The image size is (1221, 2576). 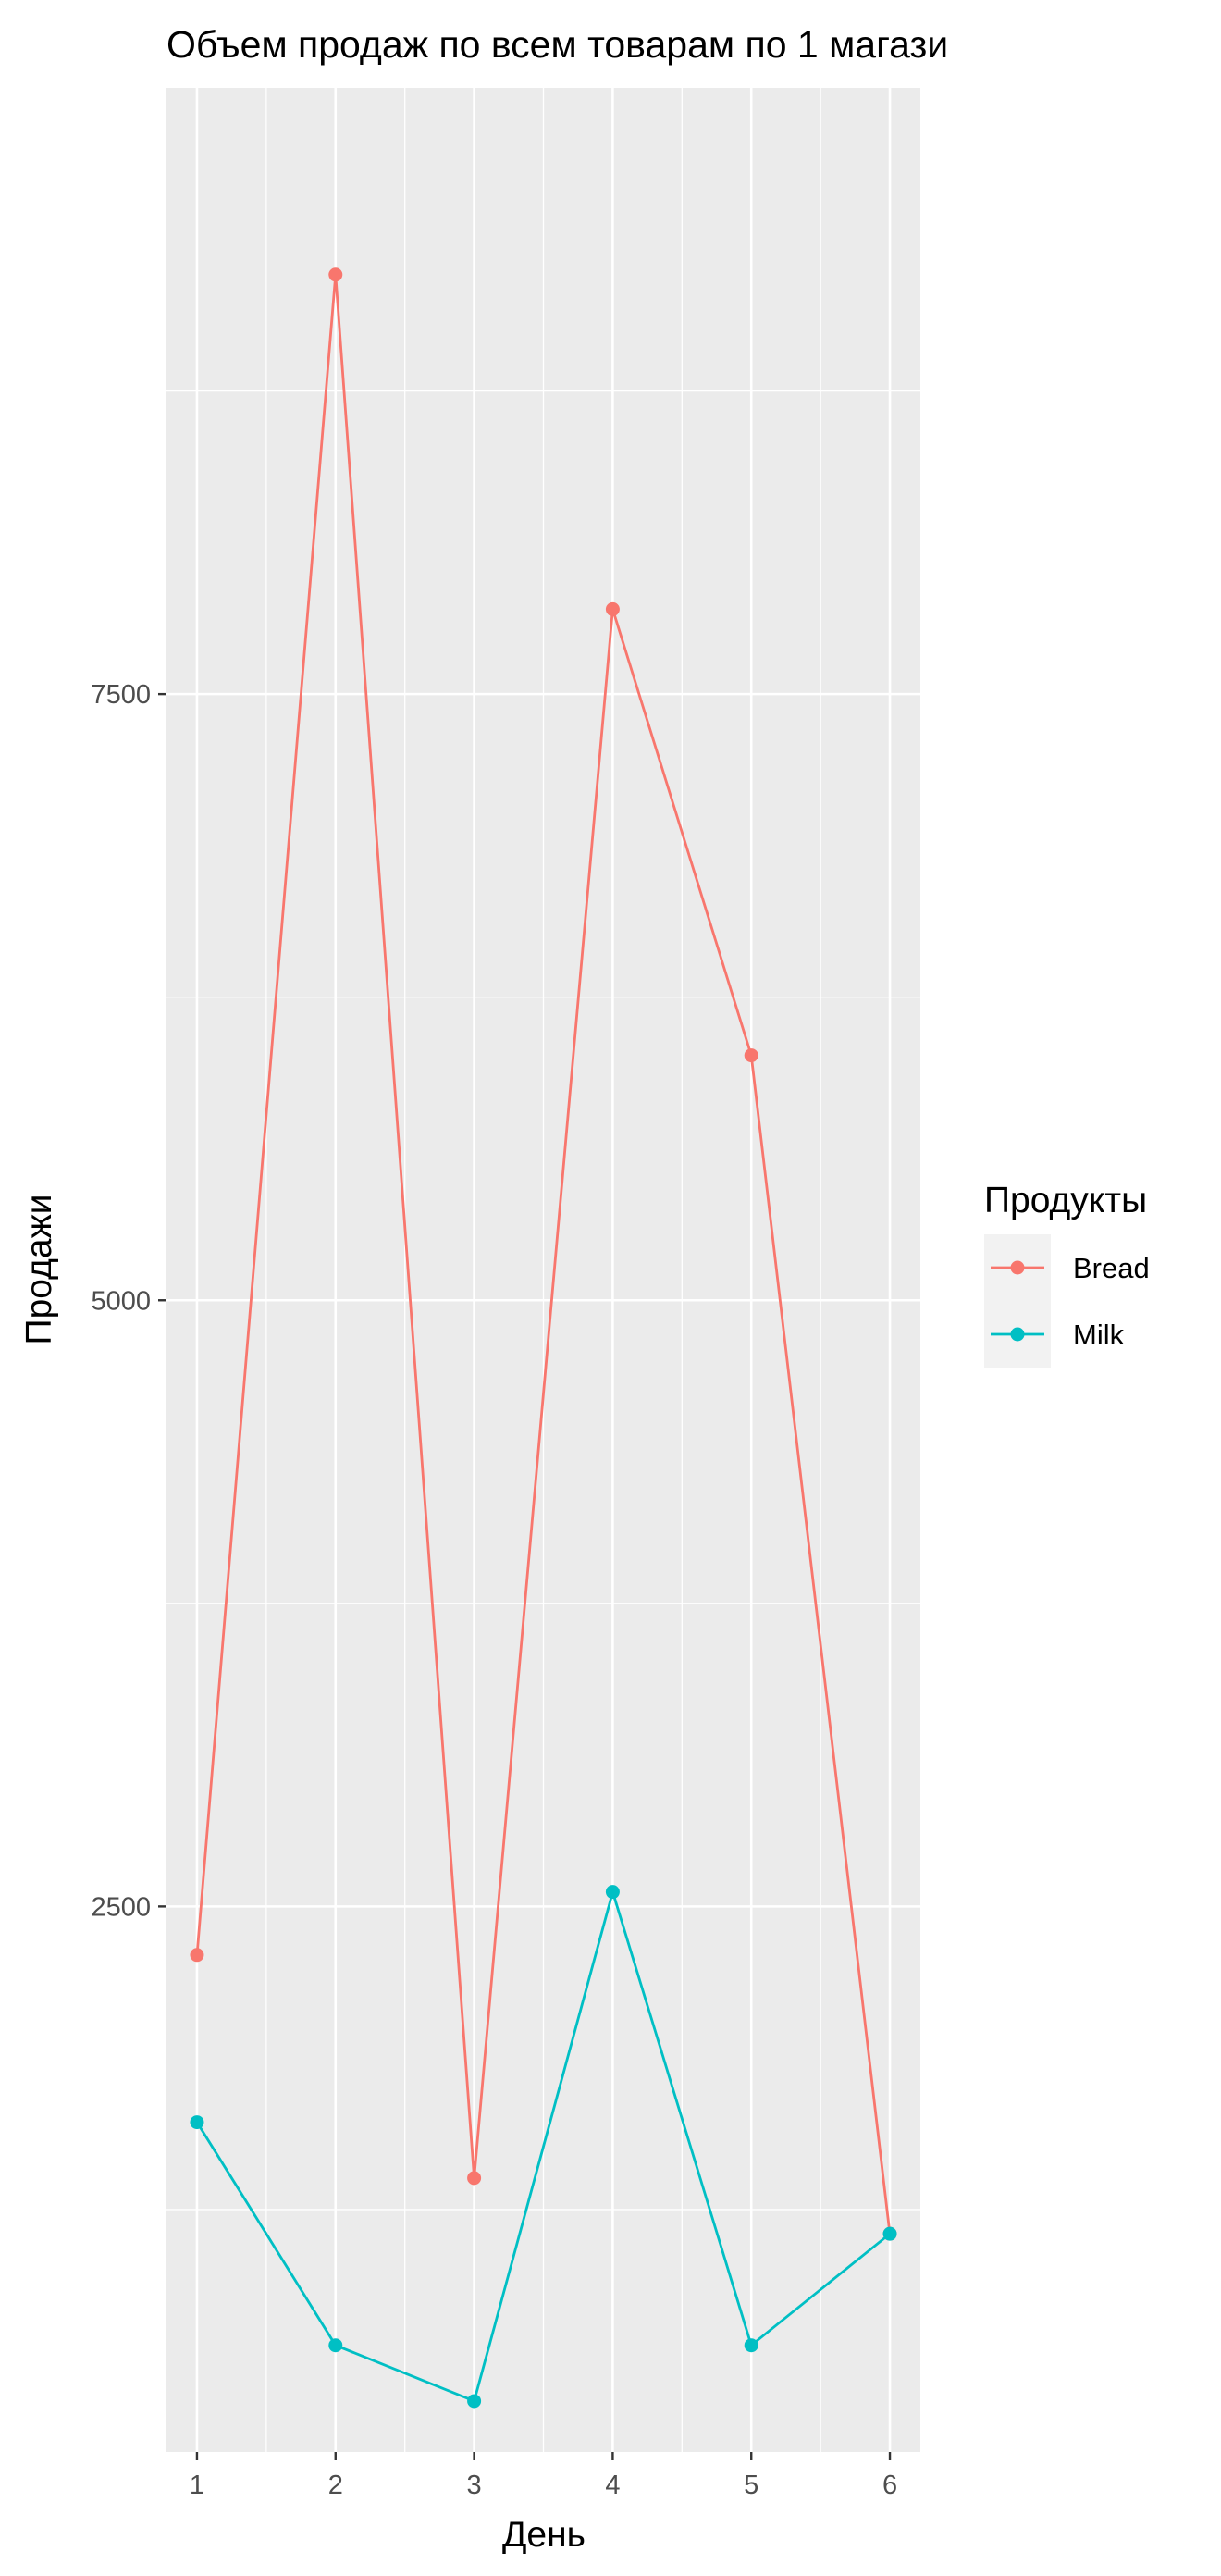 What do you see at coordinates (121, 1907) in the screenshot?
I see `y-tick-label: 2500` at bounding box center [121, 1907].